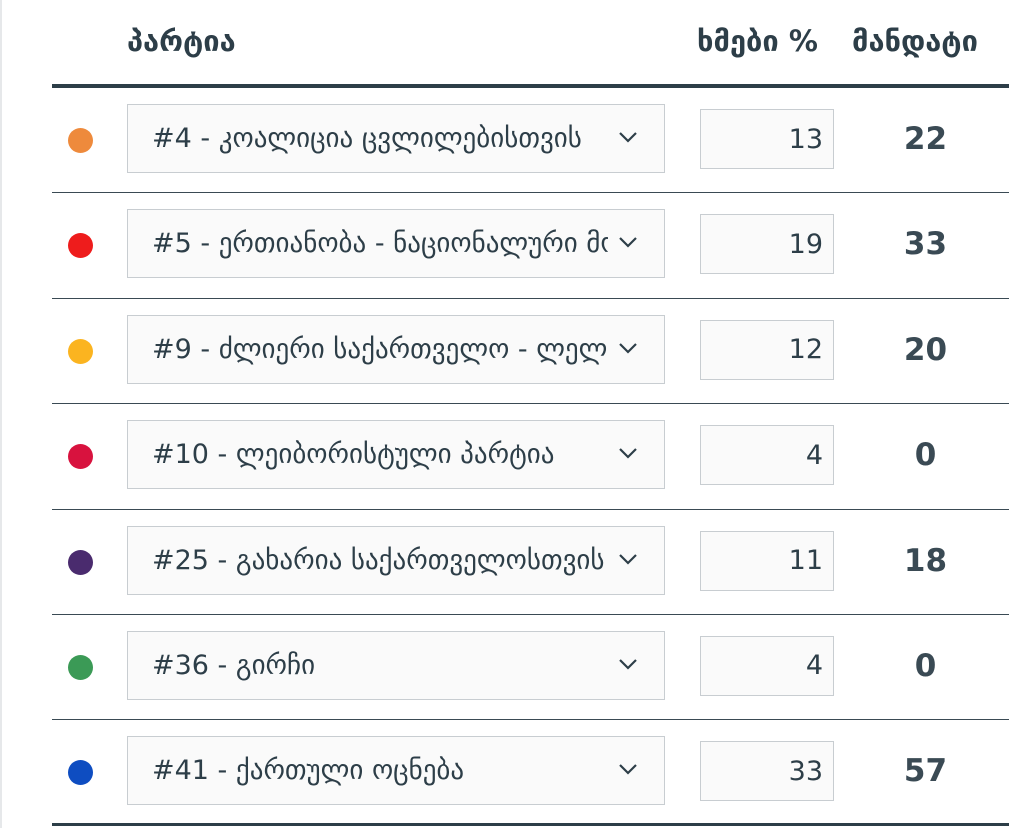 This screenshot has height=828, width=1009. I want to click on party-select-value: #4 - კოალიცია ცვლილებისთვის, so click(367, 138).